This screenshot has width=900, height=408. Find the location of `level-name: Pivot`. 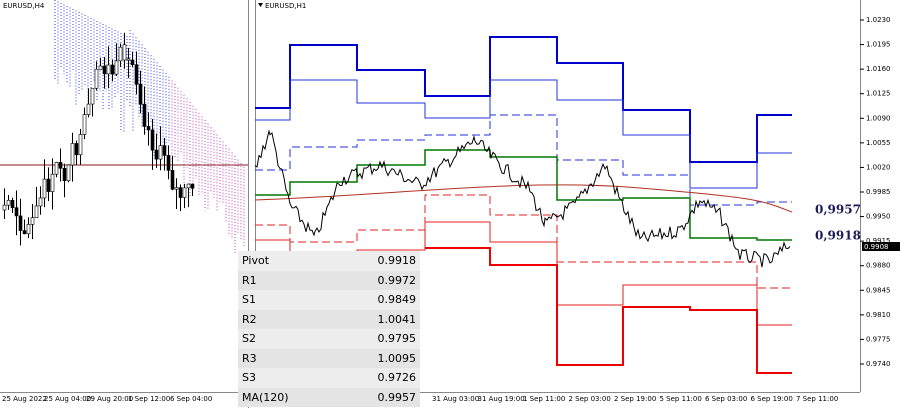

level-name: Pivot is located at coordinates (256, 261).